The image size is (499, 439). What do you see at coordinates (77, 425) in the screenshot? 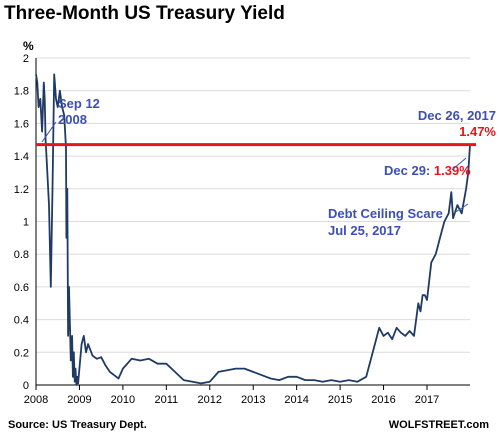
I see `source-label: Source: US Treasury Dept.` at bounding box center [77, 425].